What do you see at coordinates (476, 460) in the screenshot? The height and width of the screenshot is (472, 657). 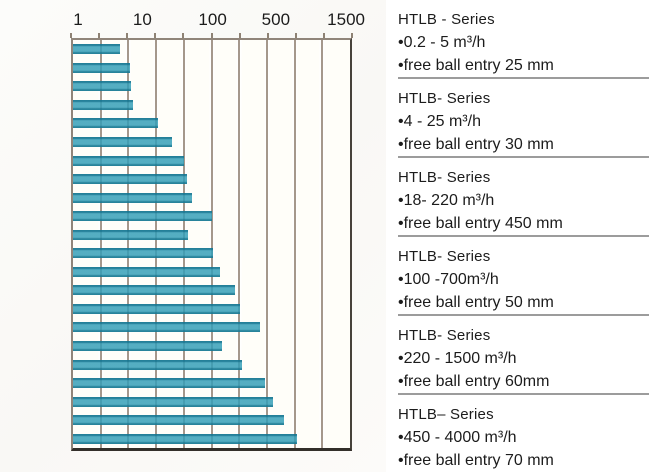 I see `series-ball-entry: •free ball entry 70 mm` at bounding box center [476, 460].